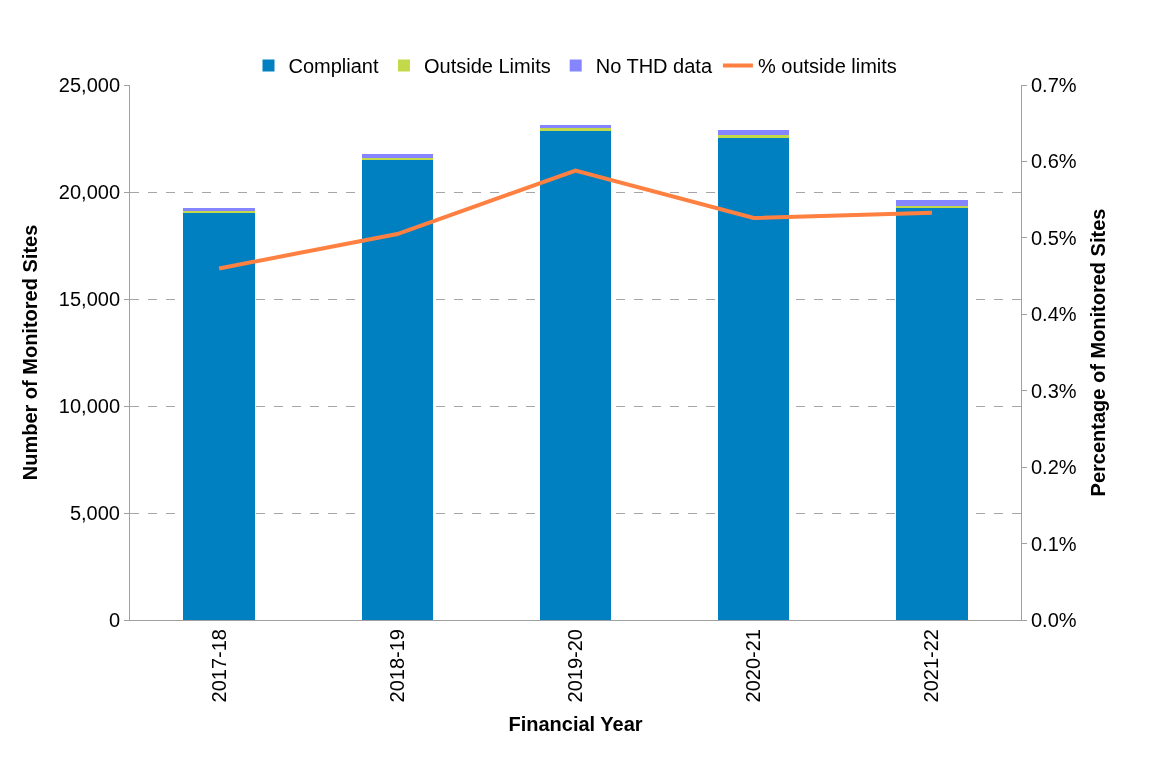 Image resolution: width=1161 pixels, height=760 pixels. I want to click on legend-label: Outside Limits, so click(487, 66).